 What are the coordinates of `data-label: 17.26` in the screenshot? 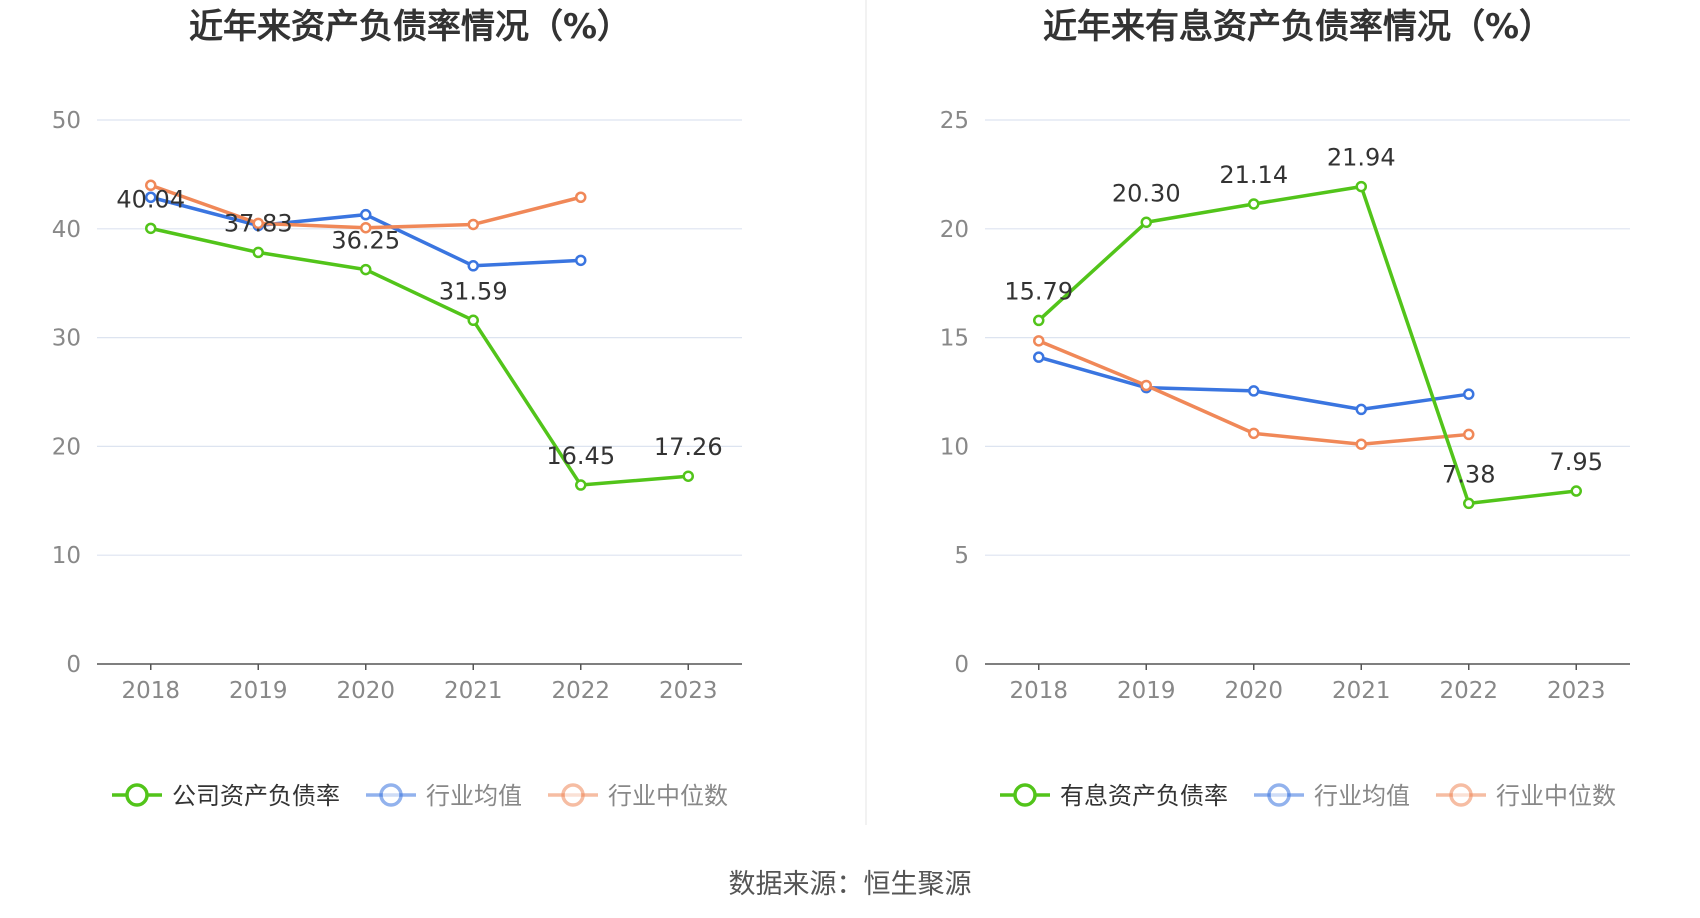 It's located at (688, 447).